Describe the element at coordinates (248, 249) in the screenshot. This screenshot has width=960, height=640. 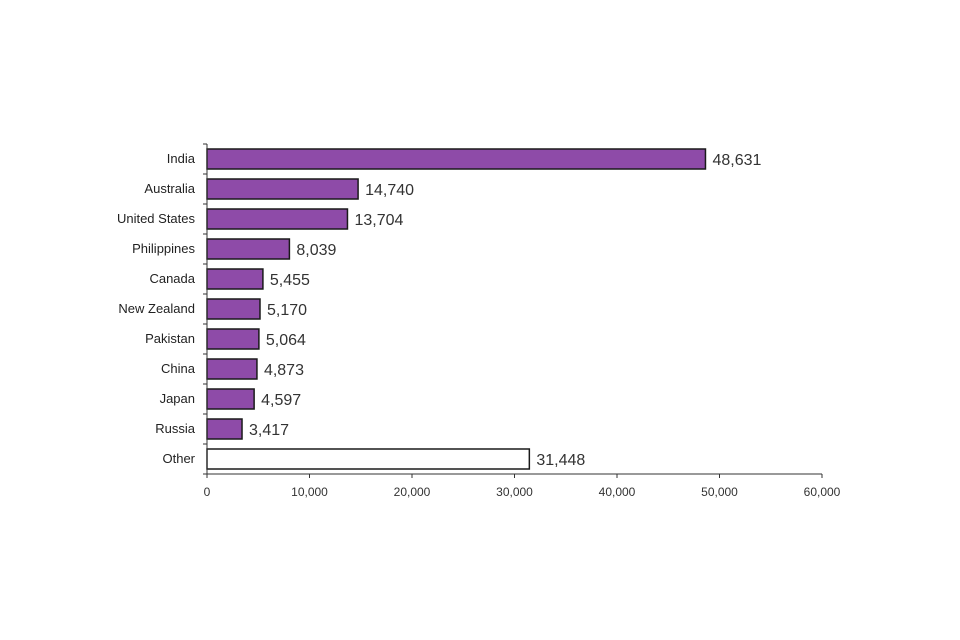
I see `bar-philippines` at that location.